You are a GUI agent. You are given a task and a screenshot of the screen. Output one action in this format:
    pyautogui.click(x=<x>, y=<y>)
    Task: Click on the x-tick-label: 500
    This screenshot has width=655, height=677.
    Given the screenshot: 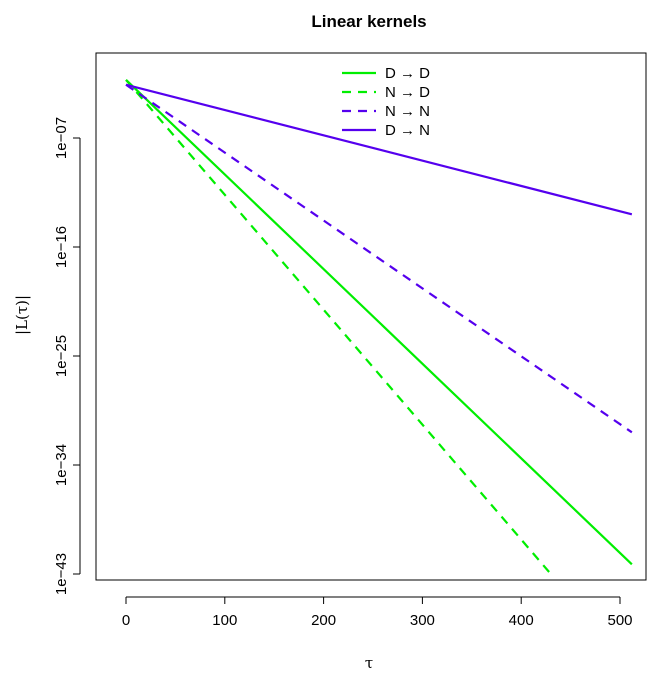 What is the action you would take?
    pyautogui.click(x=619, y=620)
    